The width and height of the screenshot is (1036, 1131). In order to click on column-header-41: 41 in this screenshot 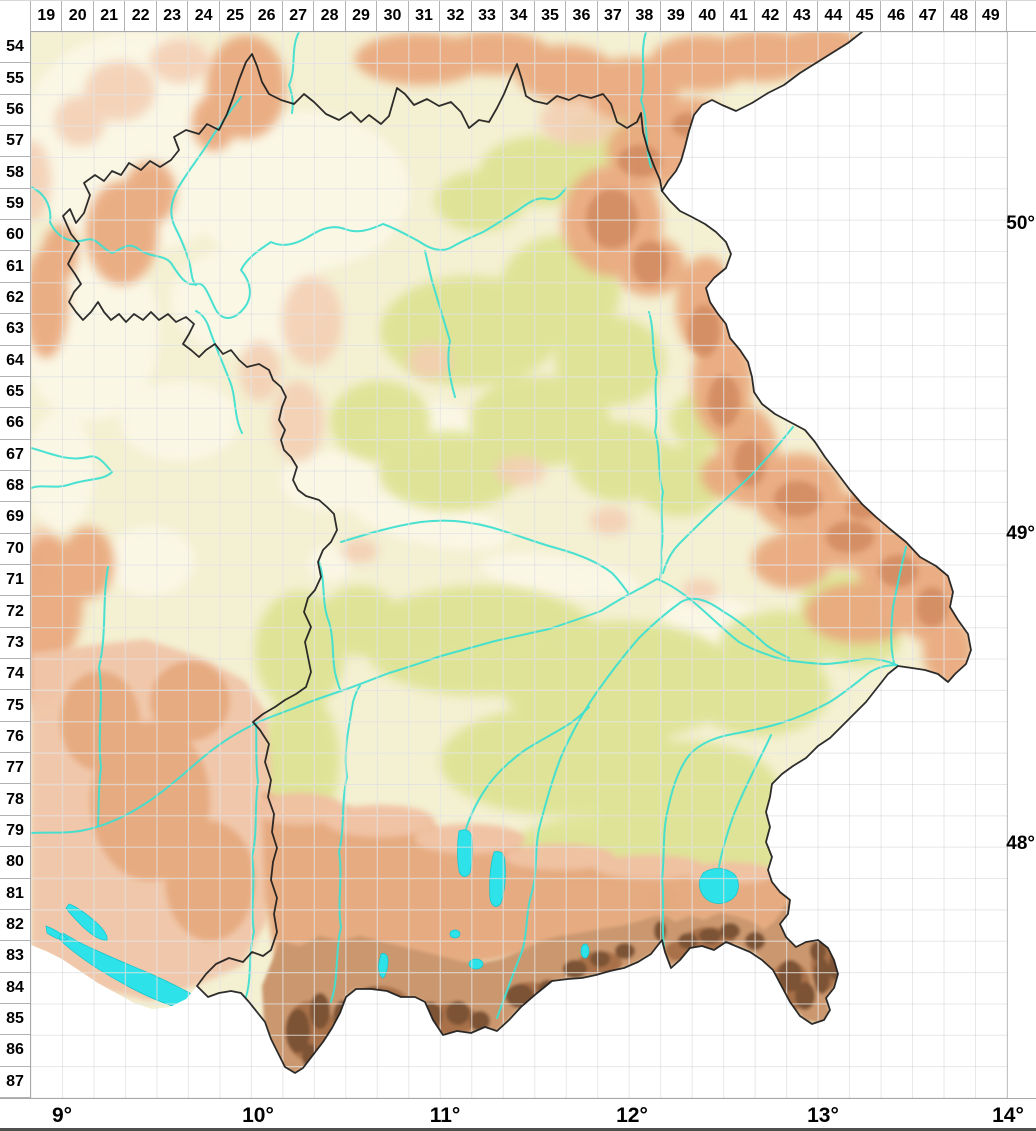, I will do `click(739, 16)`.